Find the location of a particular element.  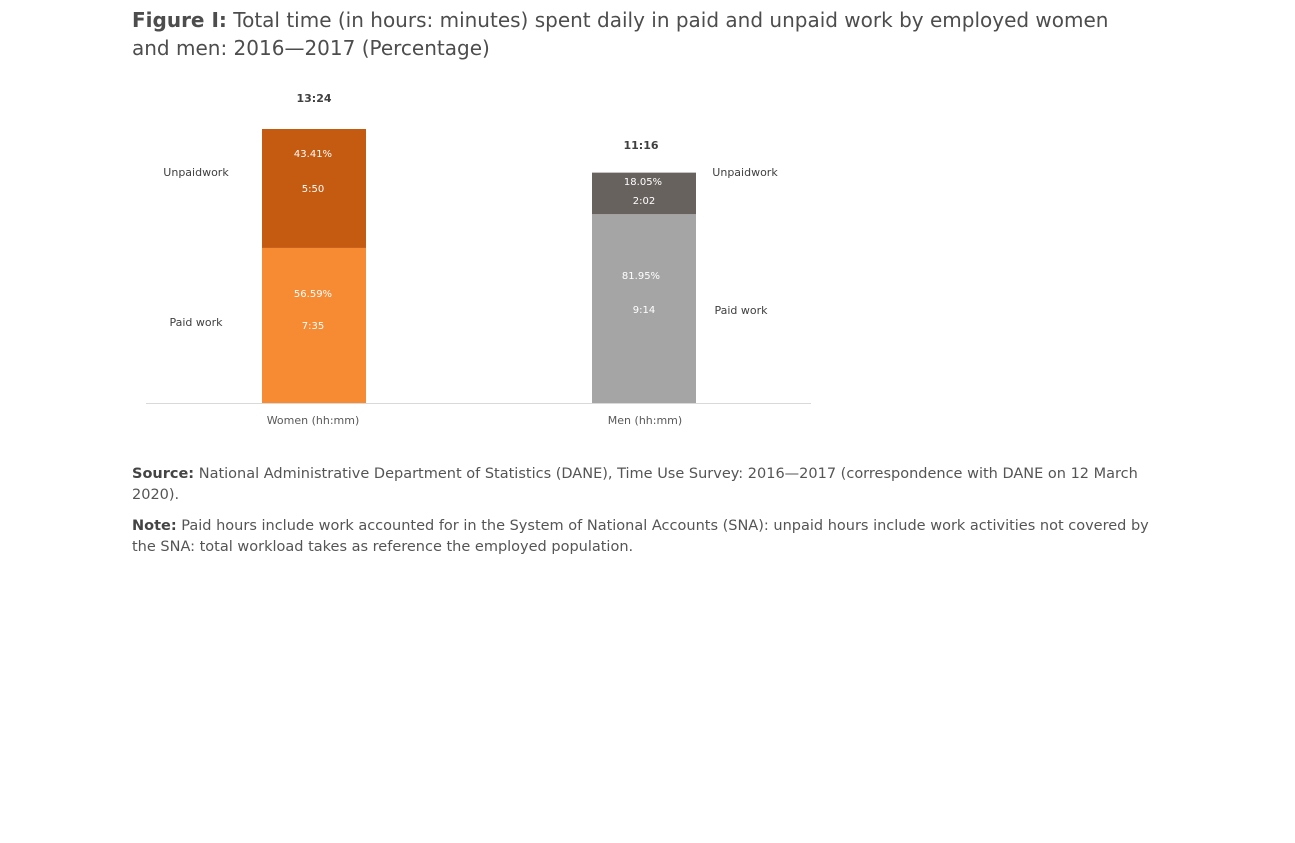

data-label-men-paid-percent: 81.95% is located at coordinates (641, 276).